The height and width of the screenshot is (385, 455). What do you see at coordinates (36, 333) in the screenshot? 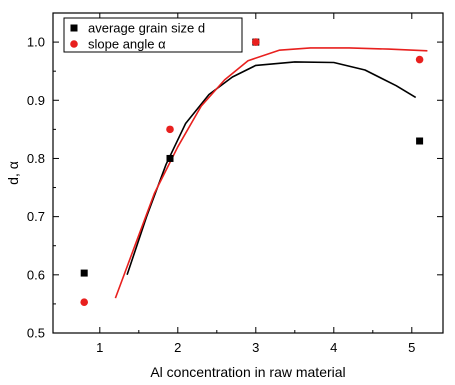
I see `y-tick-label: 0.5` at bounding box center [36, 333].